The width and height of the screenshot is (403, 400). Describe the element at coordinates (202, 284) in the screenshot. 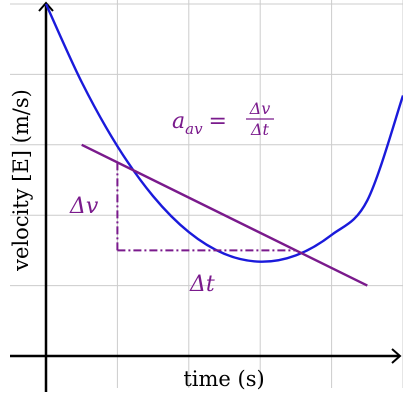

I see `delta-t-label: Δt` at that location.